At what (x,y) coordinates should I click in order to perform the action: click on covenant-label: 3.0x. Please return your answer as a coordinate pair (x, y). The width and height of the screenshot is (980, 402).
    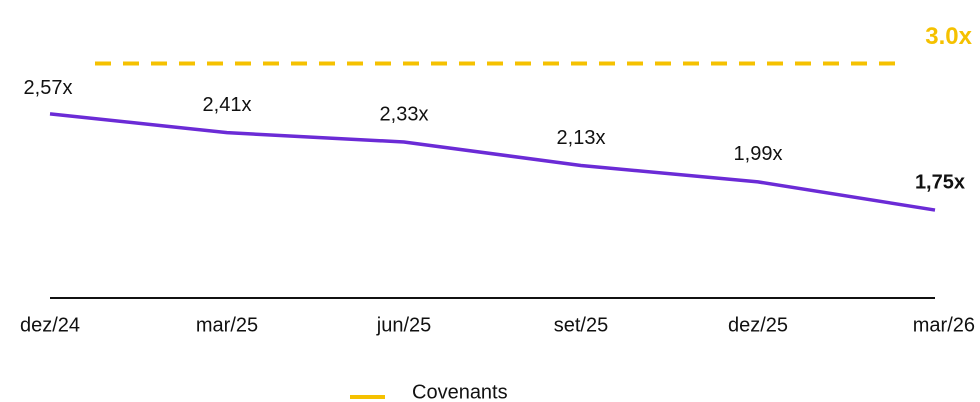
    Looking at the image, I should click on (948, 36).